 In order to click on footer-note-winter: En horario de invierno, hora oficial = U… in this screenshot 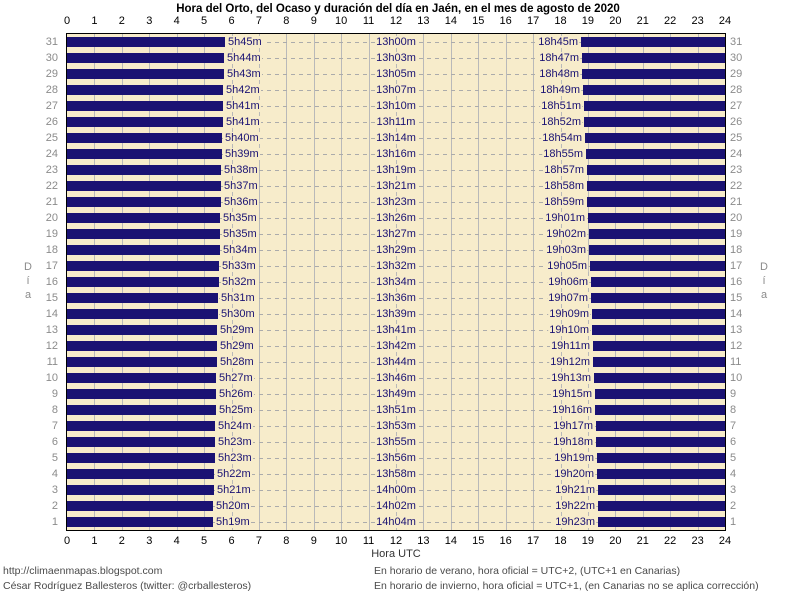, I will do `click(566, 586)`.